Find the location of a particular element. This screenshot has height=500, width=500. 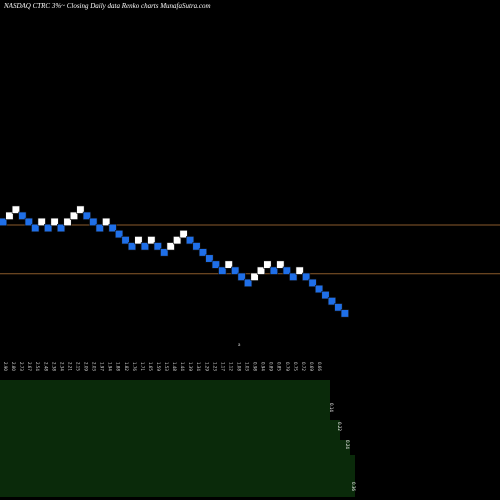

x-tick-label: 1.48 is located at coordinates (174, 366).